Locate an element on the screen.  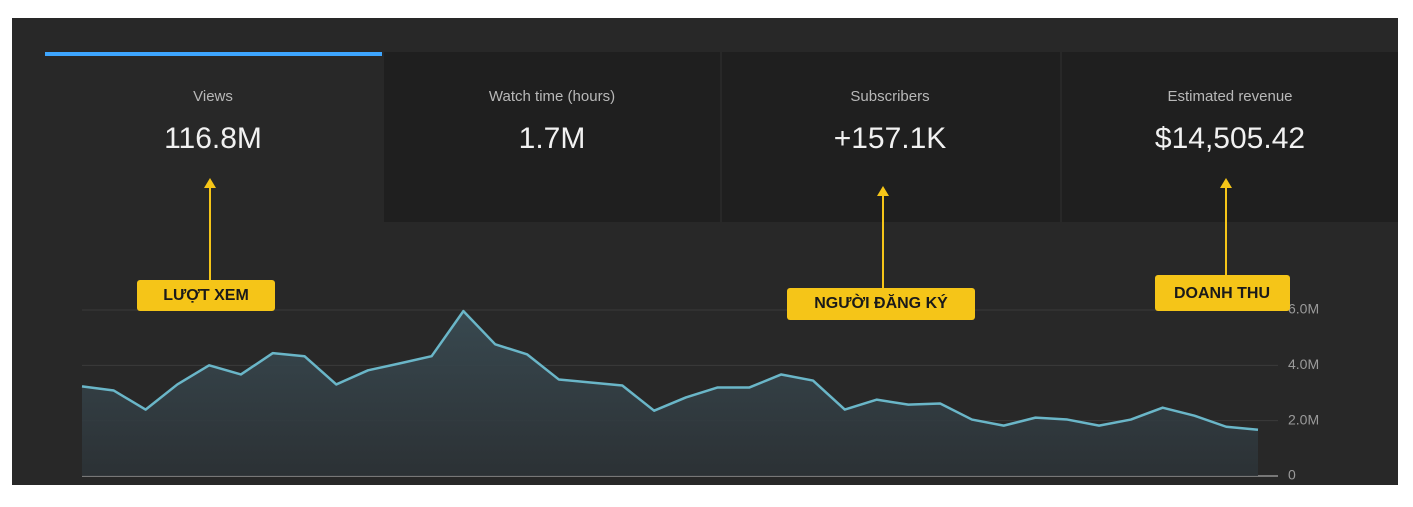
tab-value: 116.8M is located at coordinates (213, 138).